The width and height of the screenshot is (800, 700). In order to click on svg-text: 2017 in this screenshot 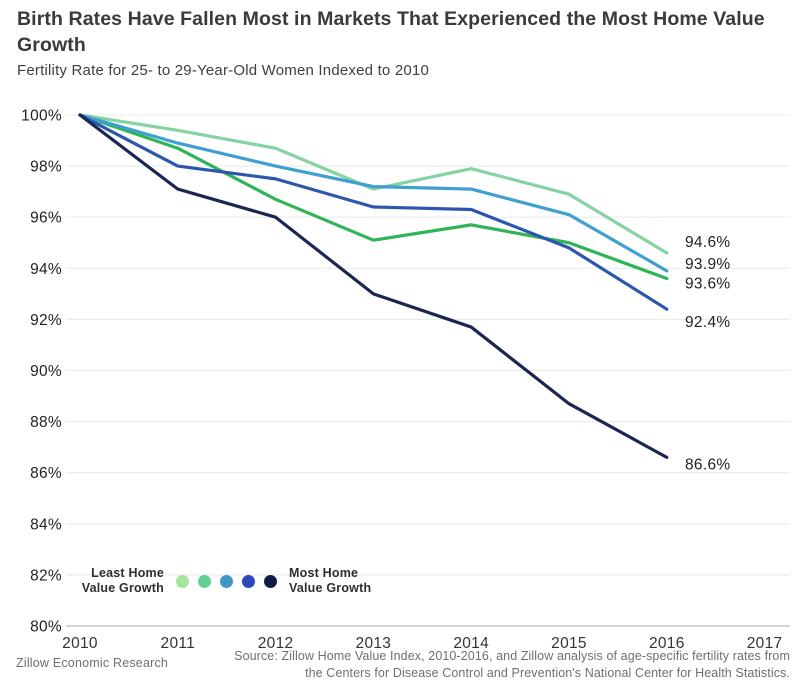, I will do `click(765, 643)`.